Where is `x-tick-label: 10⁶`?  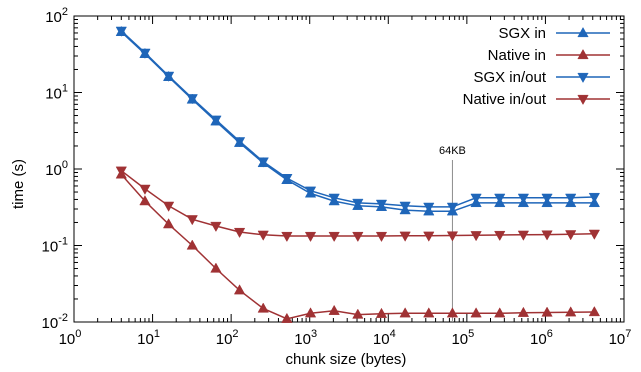 x-tick-label: 10⁶ is located at coordinates (541, 338).